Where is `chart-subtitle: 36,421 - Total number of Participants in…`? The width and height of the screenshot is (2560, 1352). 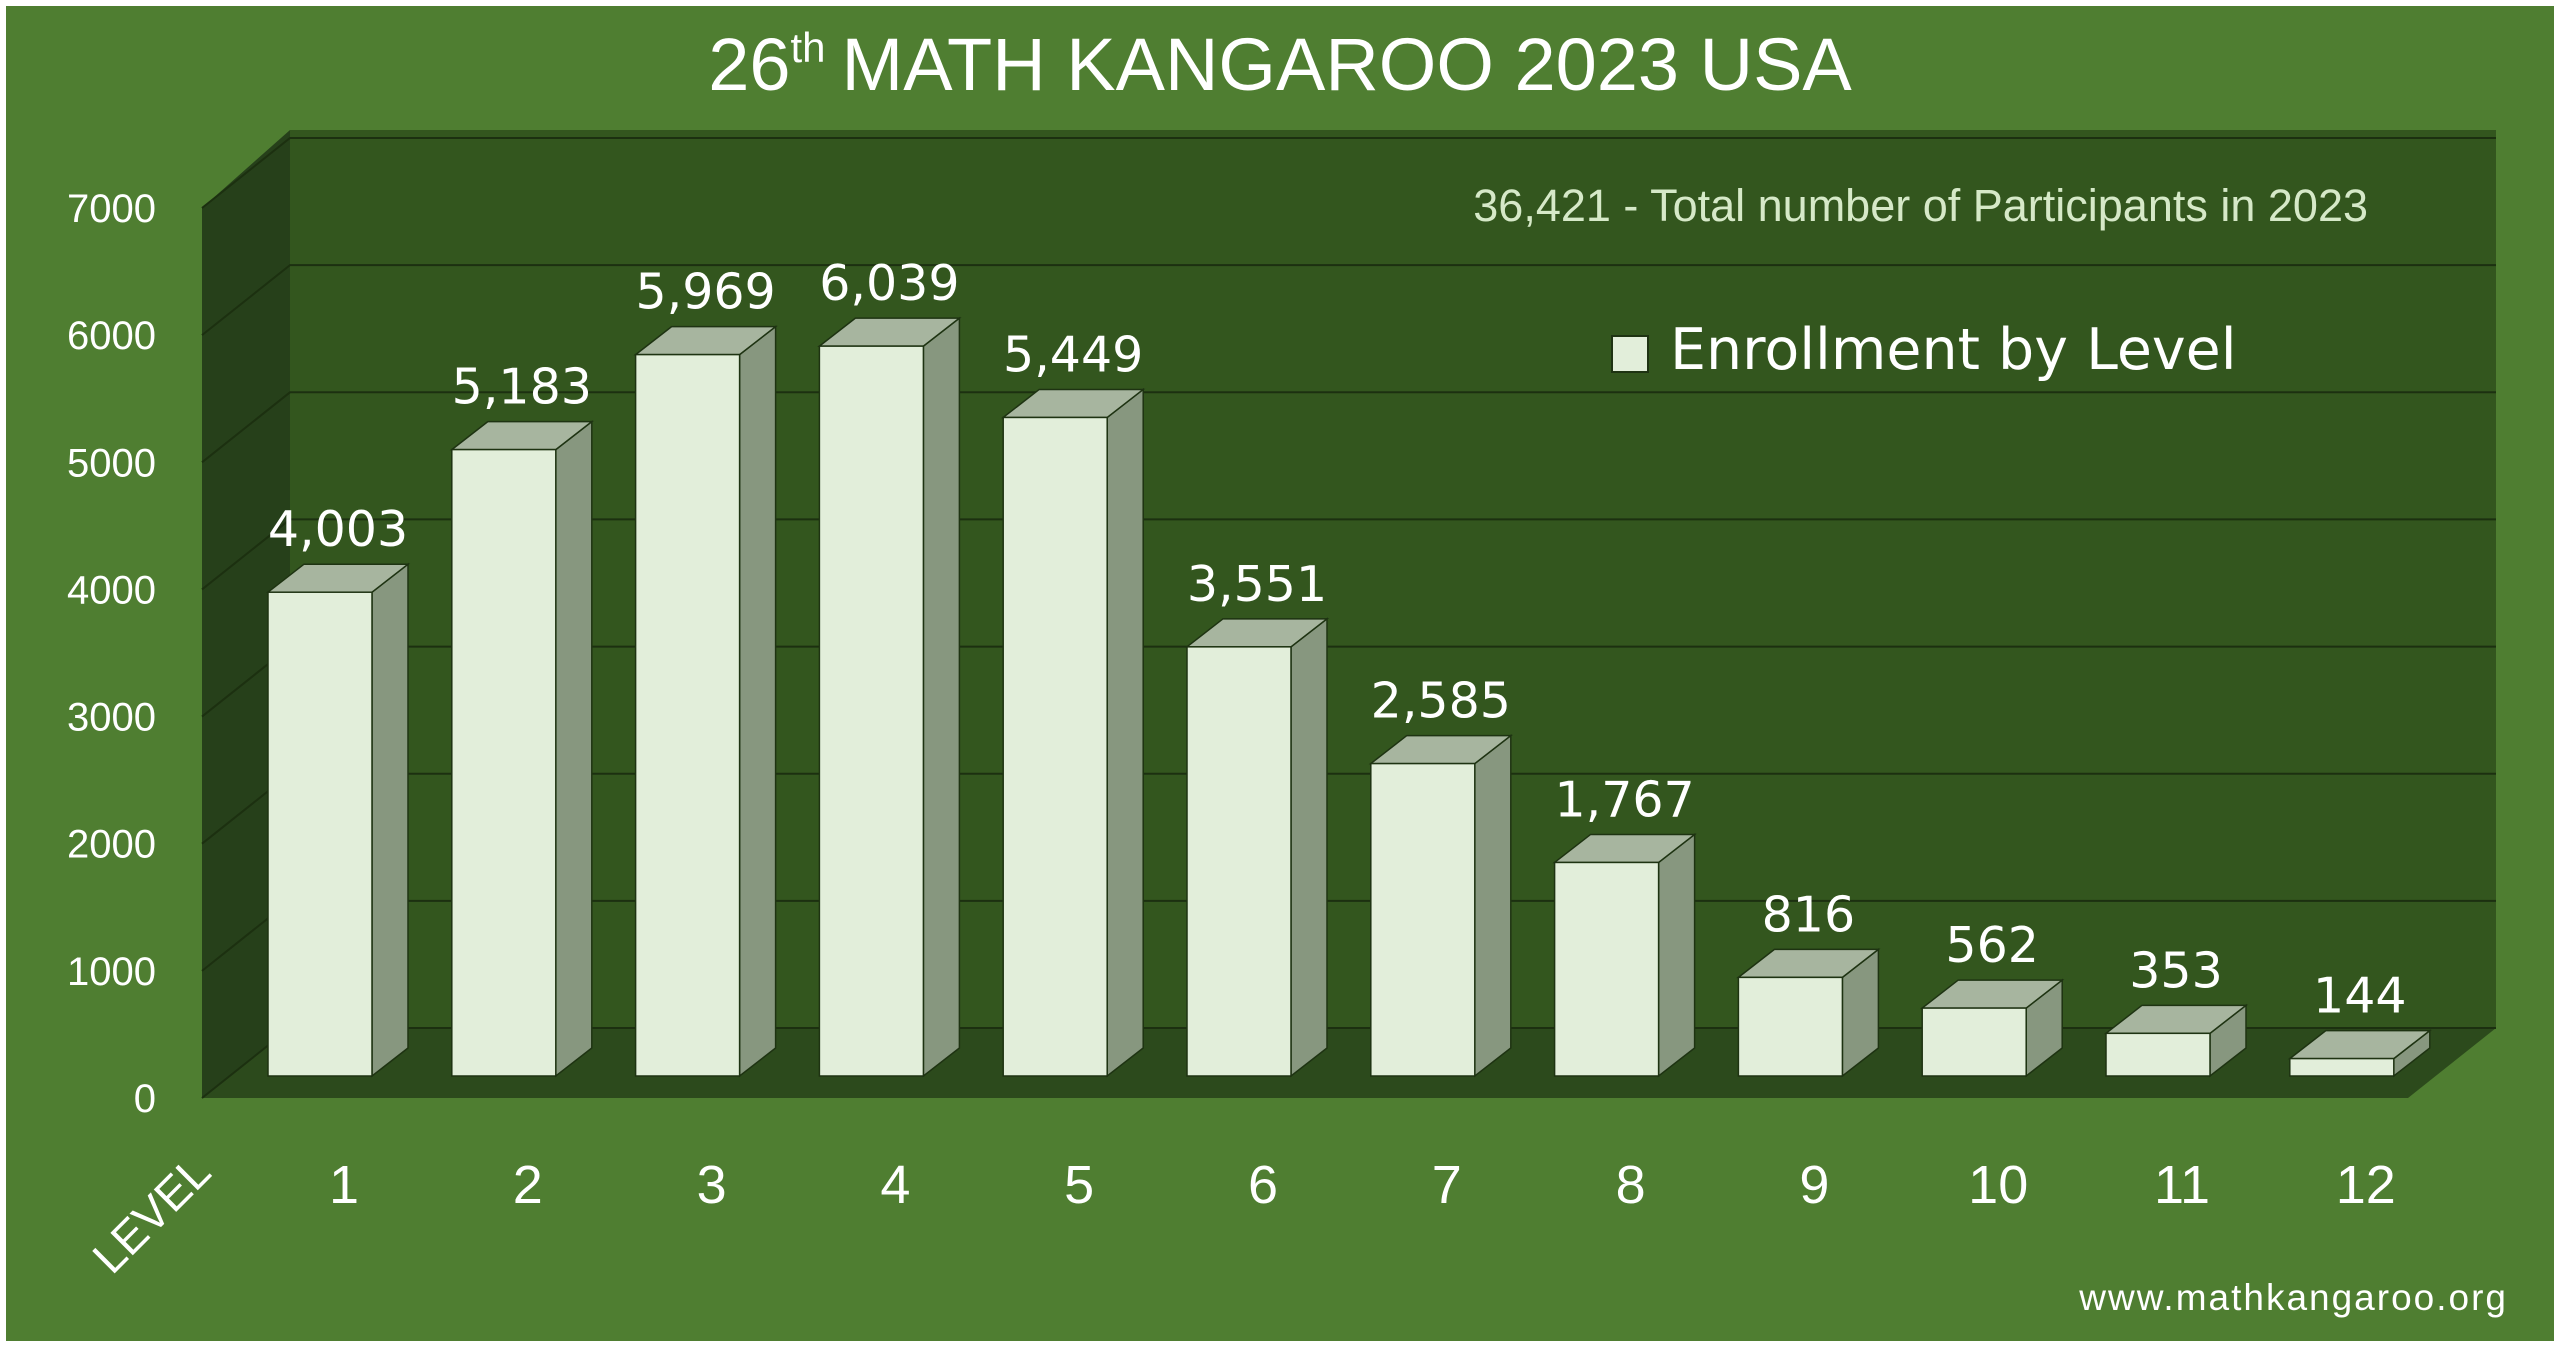 chart-subtitle: 36,421 - Total number of Participants in… is located at coordinates (1920, 205).